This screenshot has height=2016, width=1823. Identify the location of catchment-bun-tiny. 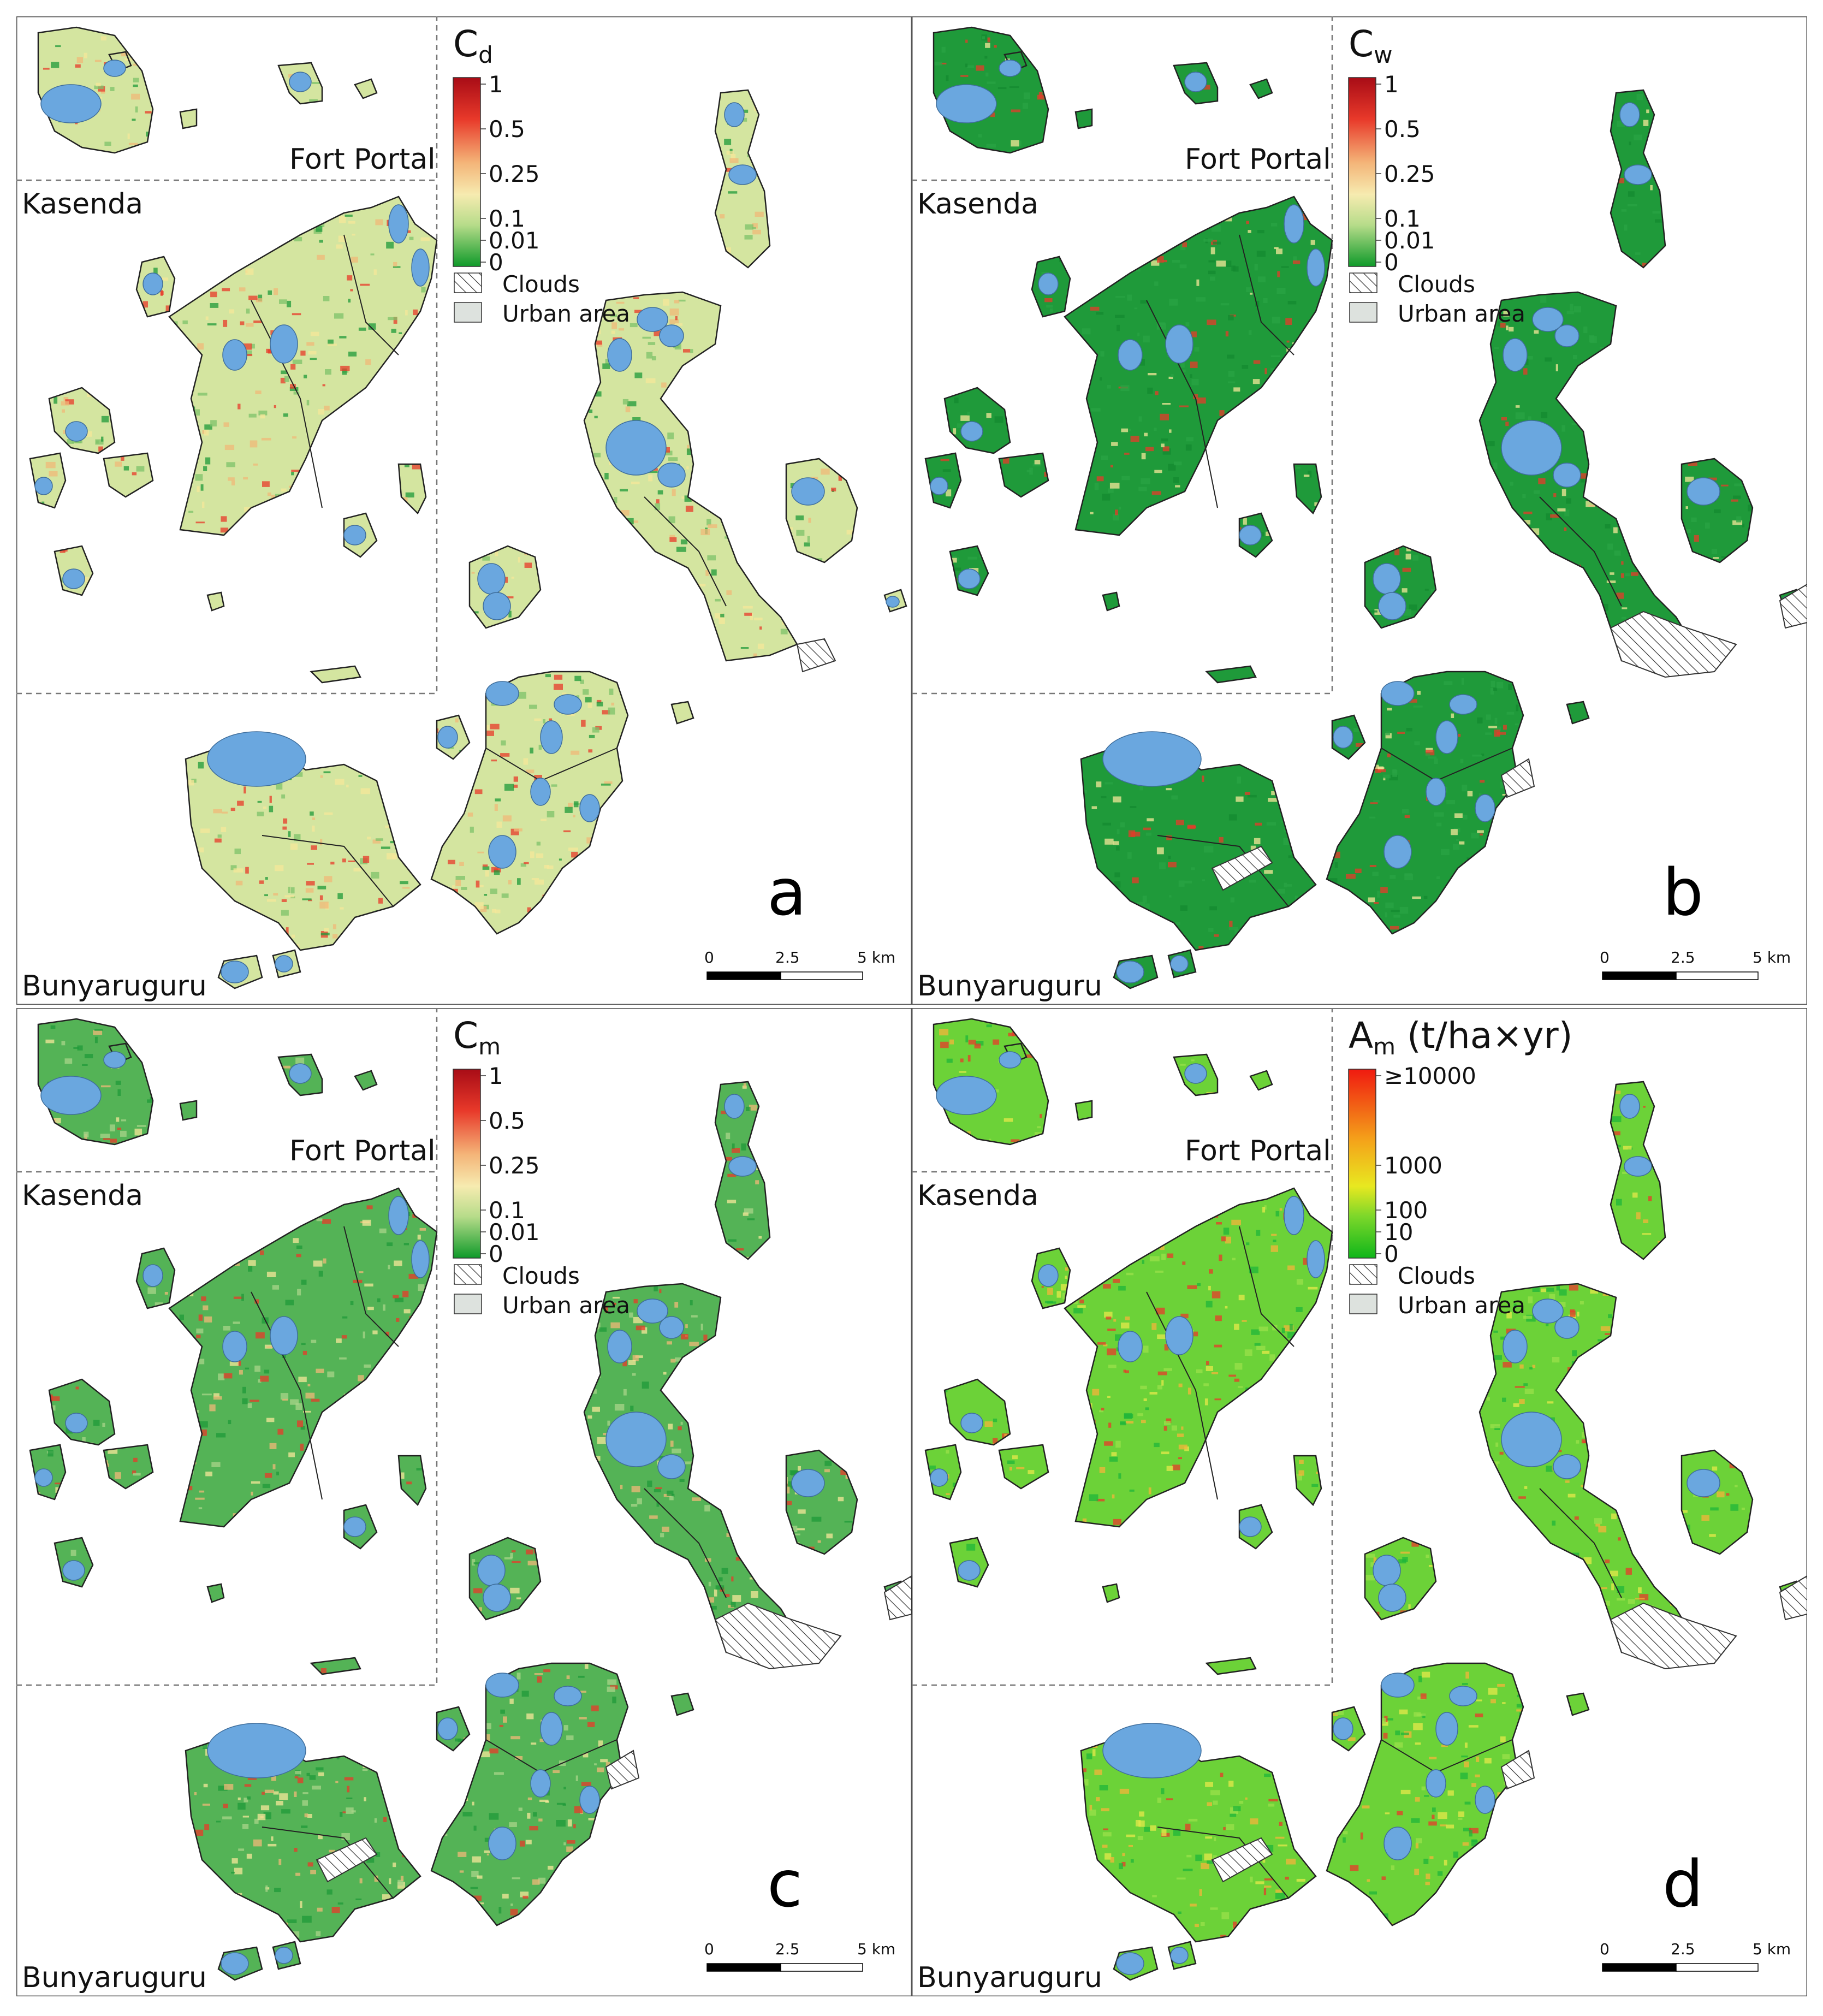
(1578, 1704).